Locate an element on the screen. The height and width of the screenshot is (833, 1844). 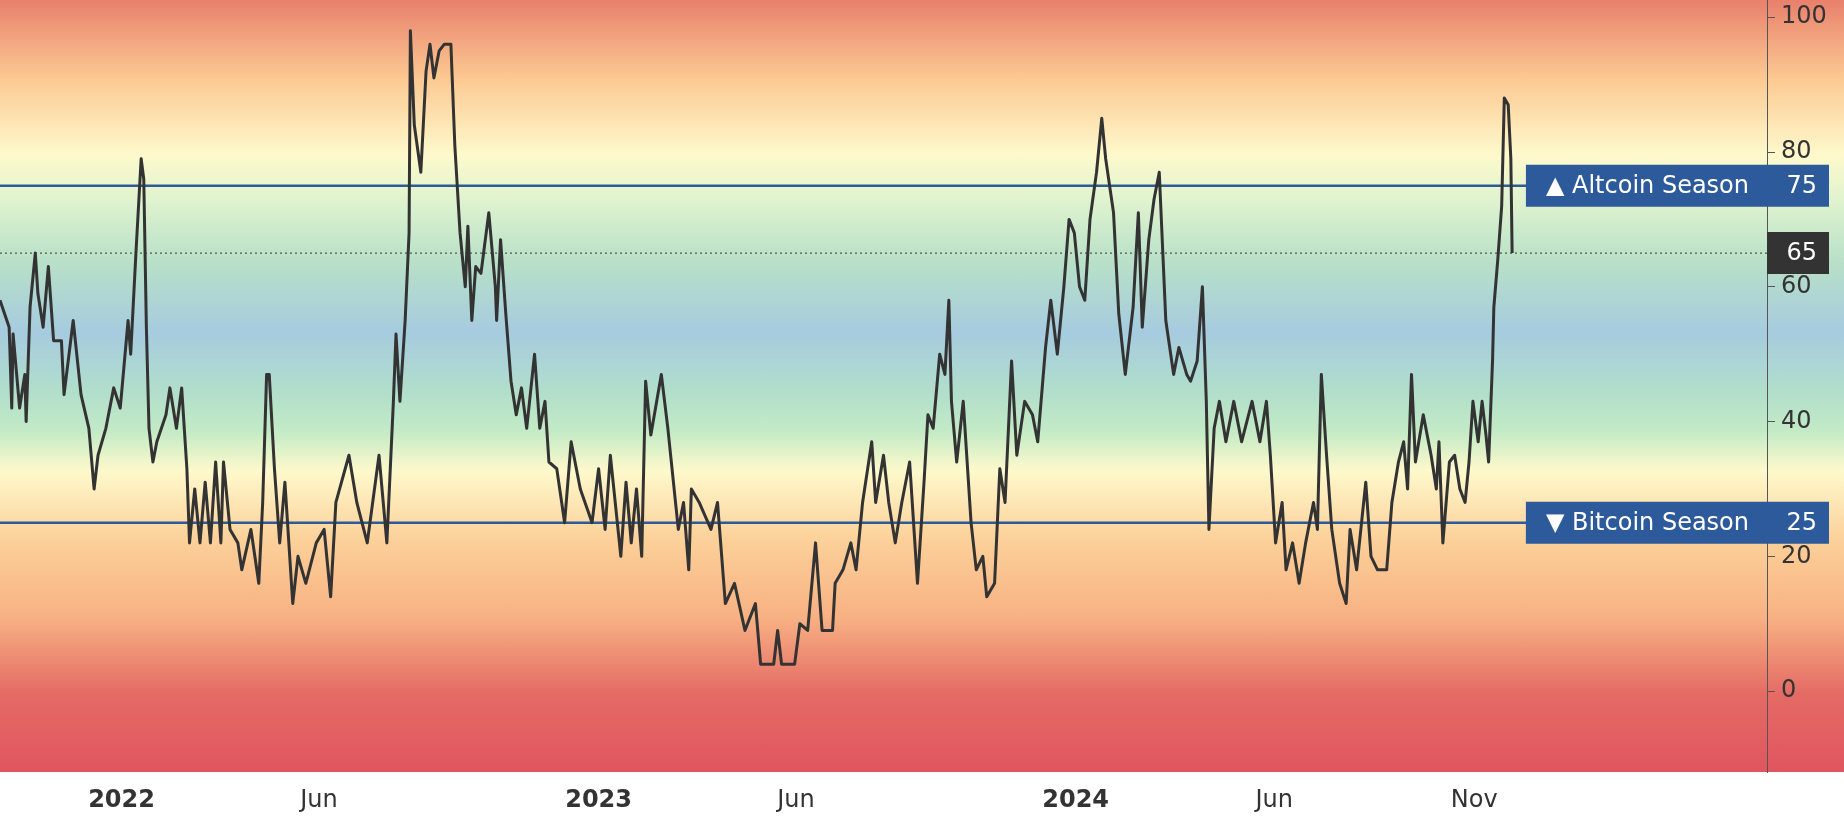
x-tick-label: 2022 is located at coordinates (121, 798).